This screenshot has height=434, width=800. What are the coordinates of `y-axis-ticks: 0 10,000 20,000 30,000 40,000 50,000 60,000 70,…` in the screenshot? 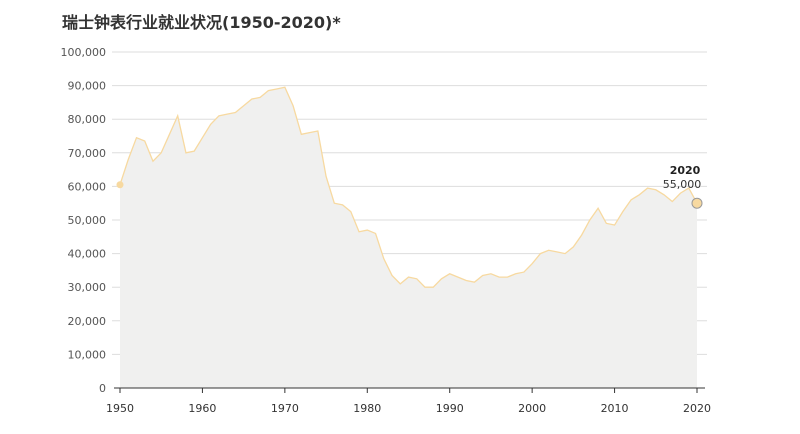 It's located at (84, 220).